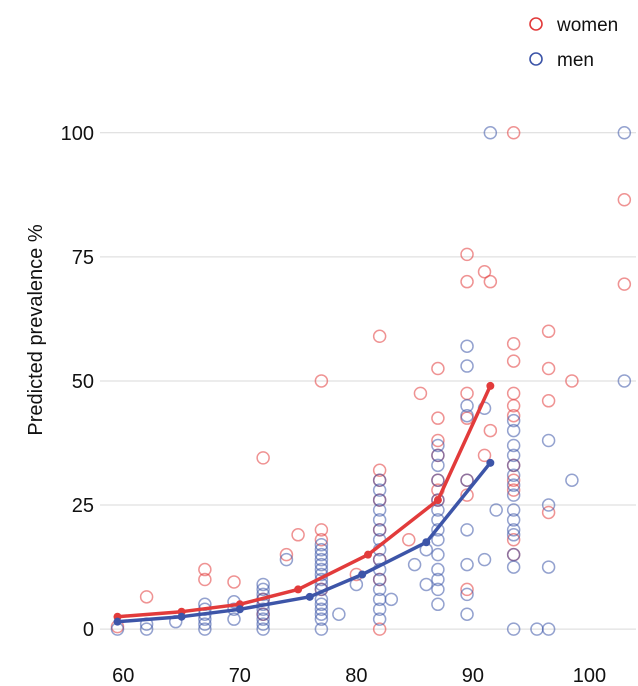  What do you see at coordinates (575, 60) in the screenshot?
I see `legend-label-men: men` at bounding box center [575, 60].